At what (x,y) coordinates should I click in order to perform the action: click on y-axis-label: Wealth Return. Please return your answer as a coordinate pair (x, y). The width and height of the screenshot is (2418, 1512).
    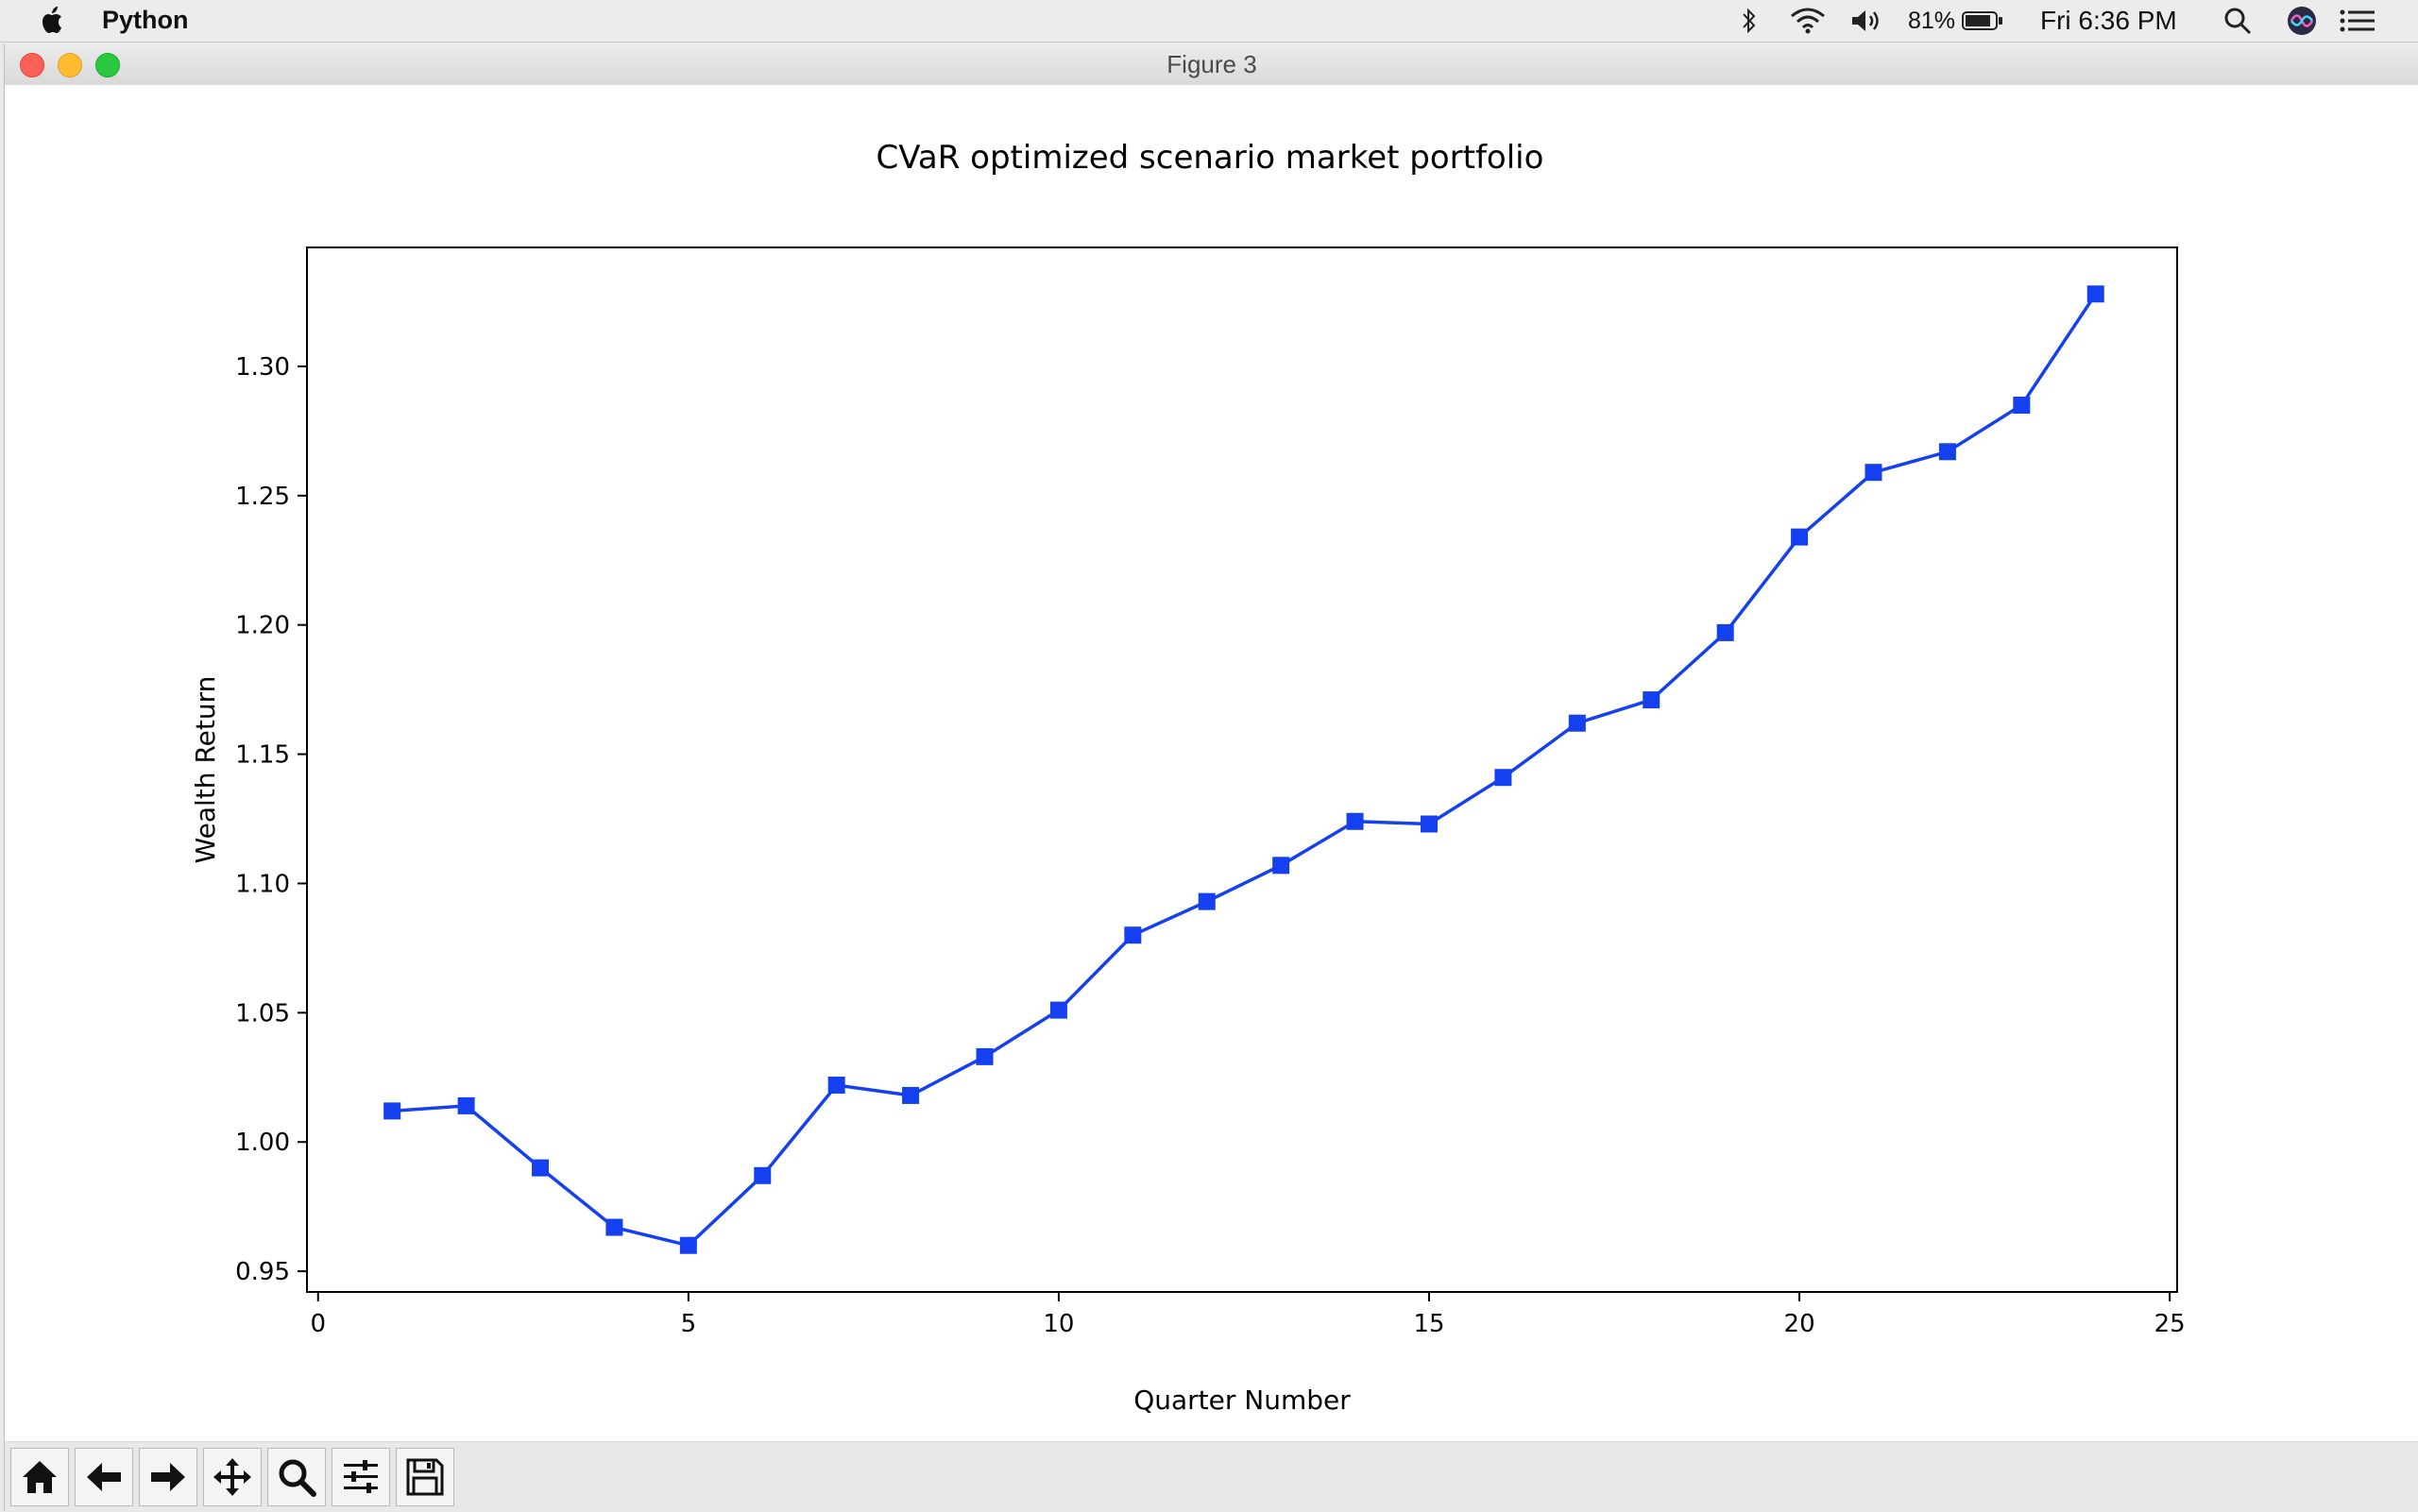
    Looking at the image, I should click on (205, 770).